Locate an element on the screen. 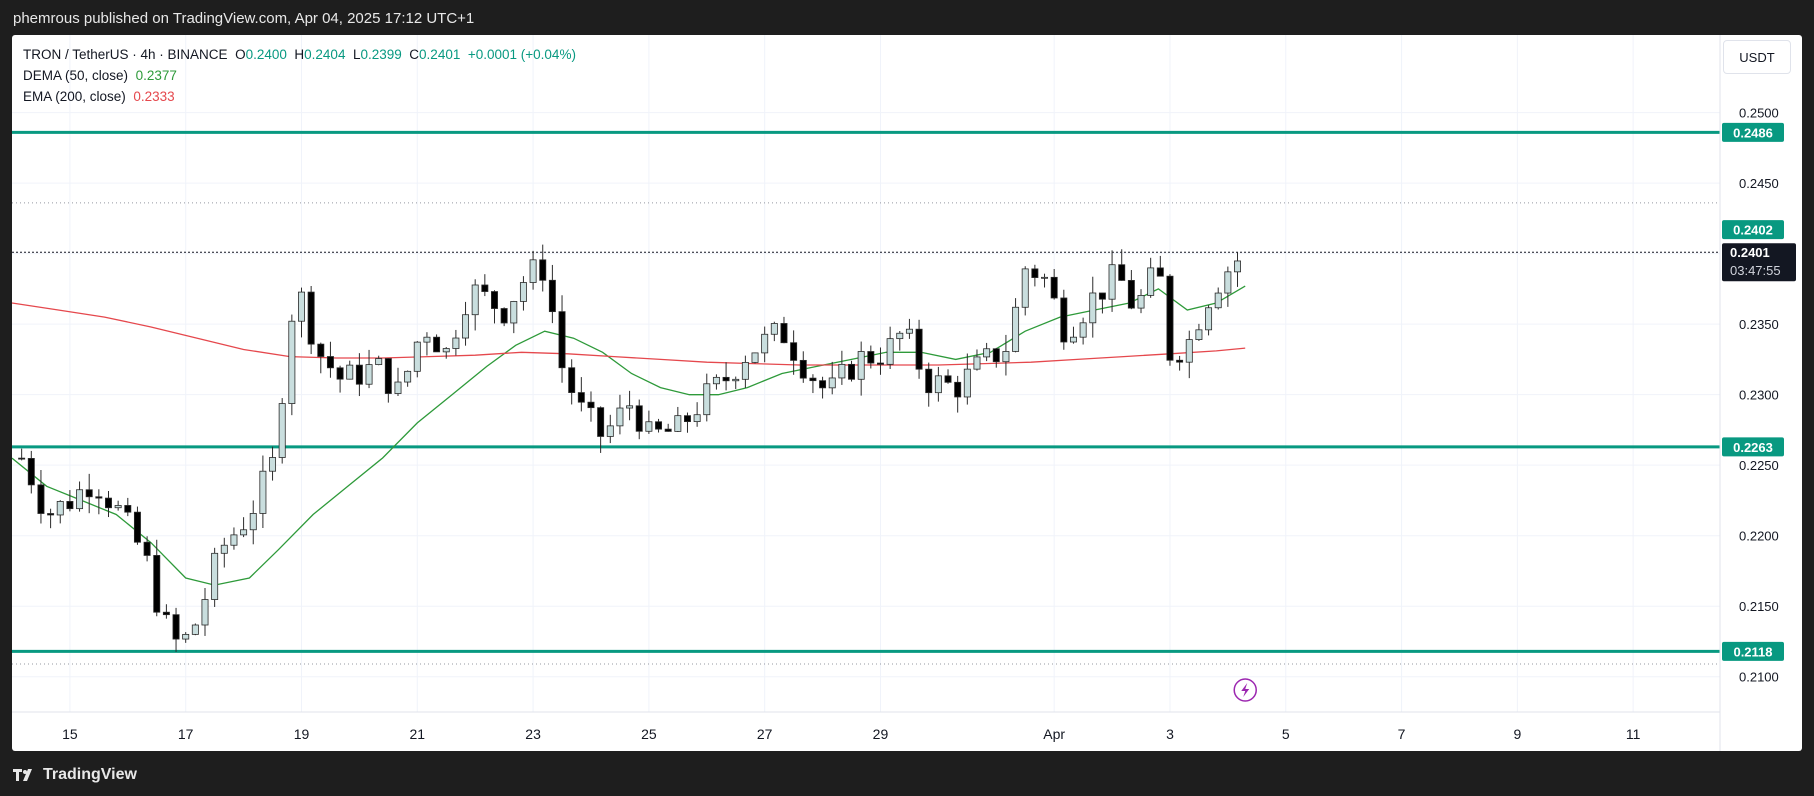 The image size is (1814, 796). symbol-label: TRON / TetherUS · 4h · BINANCE is located at coordinates (125, 54).